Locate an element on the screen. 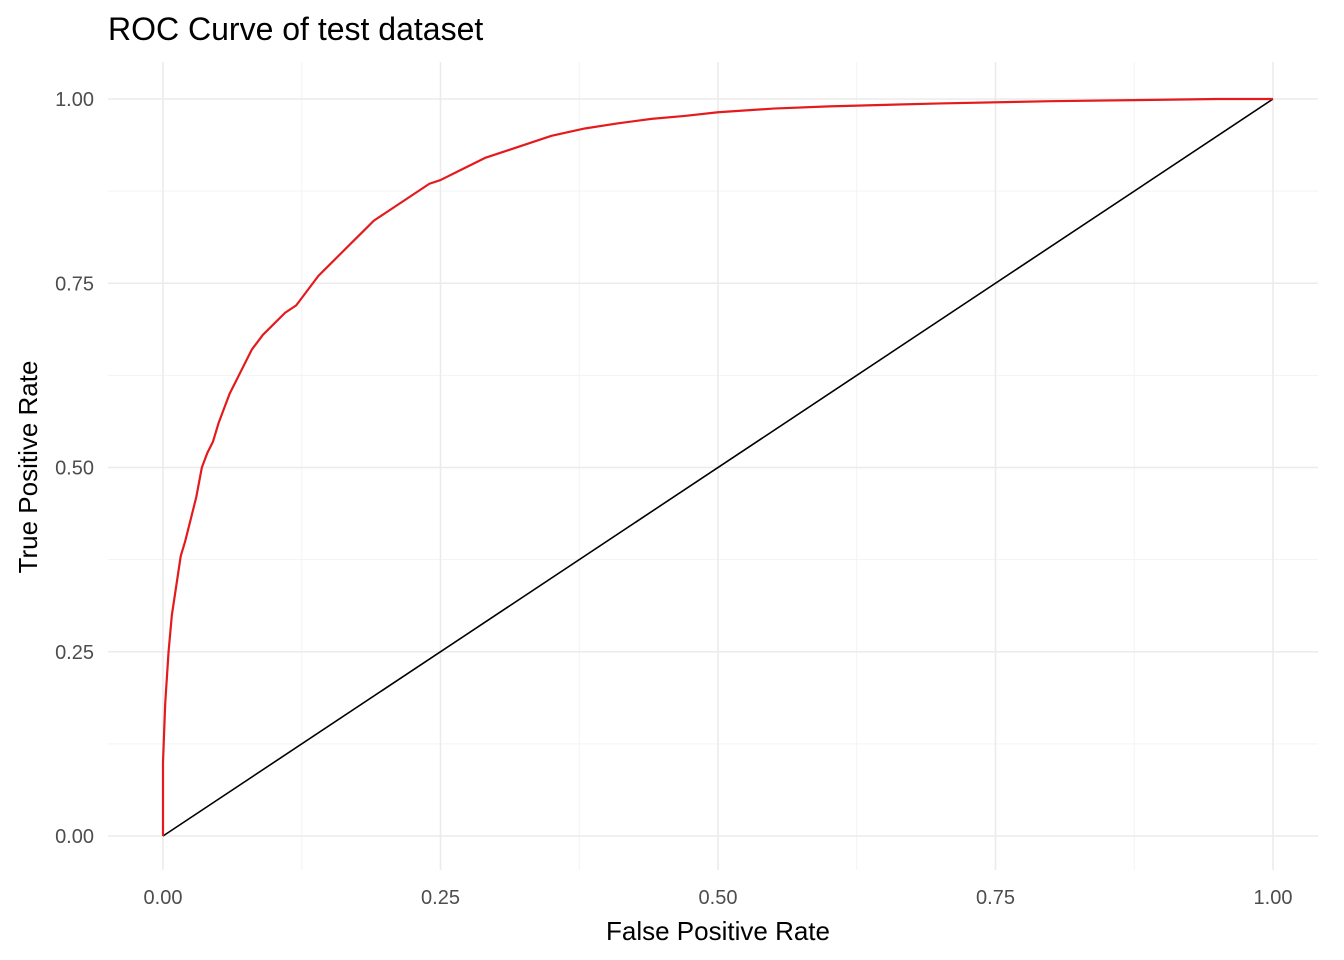  y-tick-label: 0.25 is located at coordinates (74, 653).